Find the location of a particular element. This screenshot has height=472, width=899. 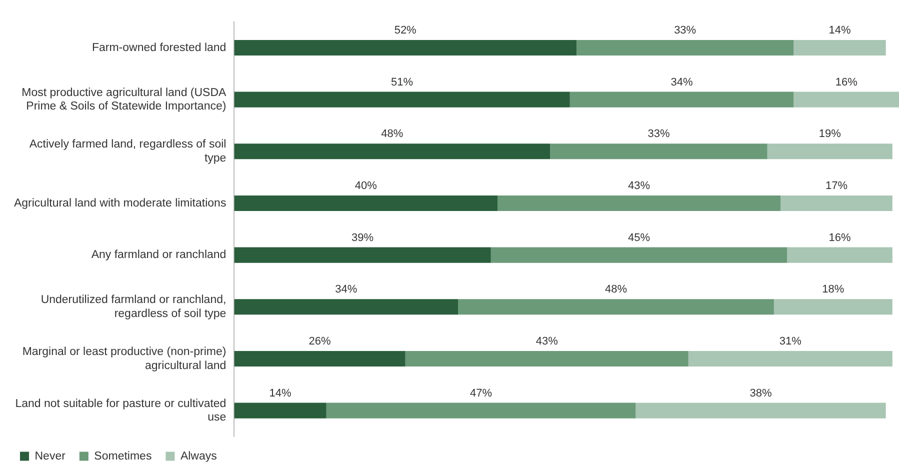

y-tick-label: Actively farmed land, regardless of soil type is located at coordinates (127, 151).